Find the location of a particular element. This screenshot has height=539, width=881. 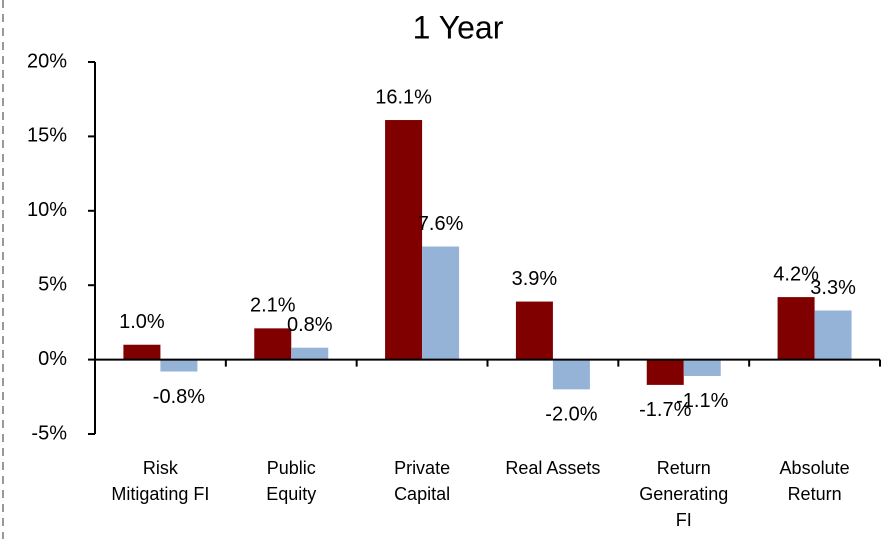

chart-title: 1 Year is located at coordinates (458, 27).